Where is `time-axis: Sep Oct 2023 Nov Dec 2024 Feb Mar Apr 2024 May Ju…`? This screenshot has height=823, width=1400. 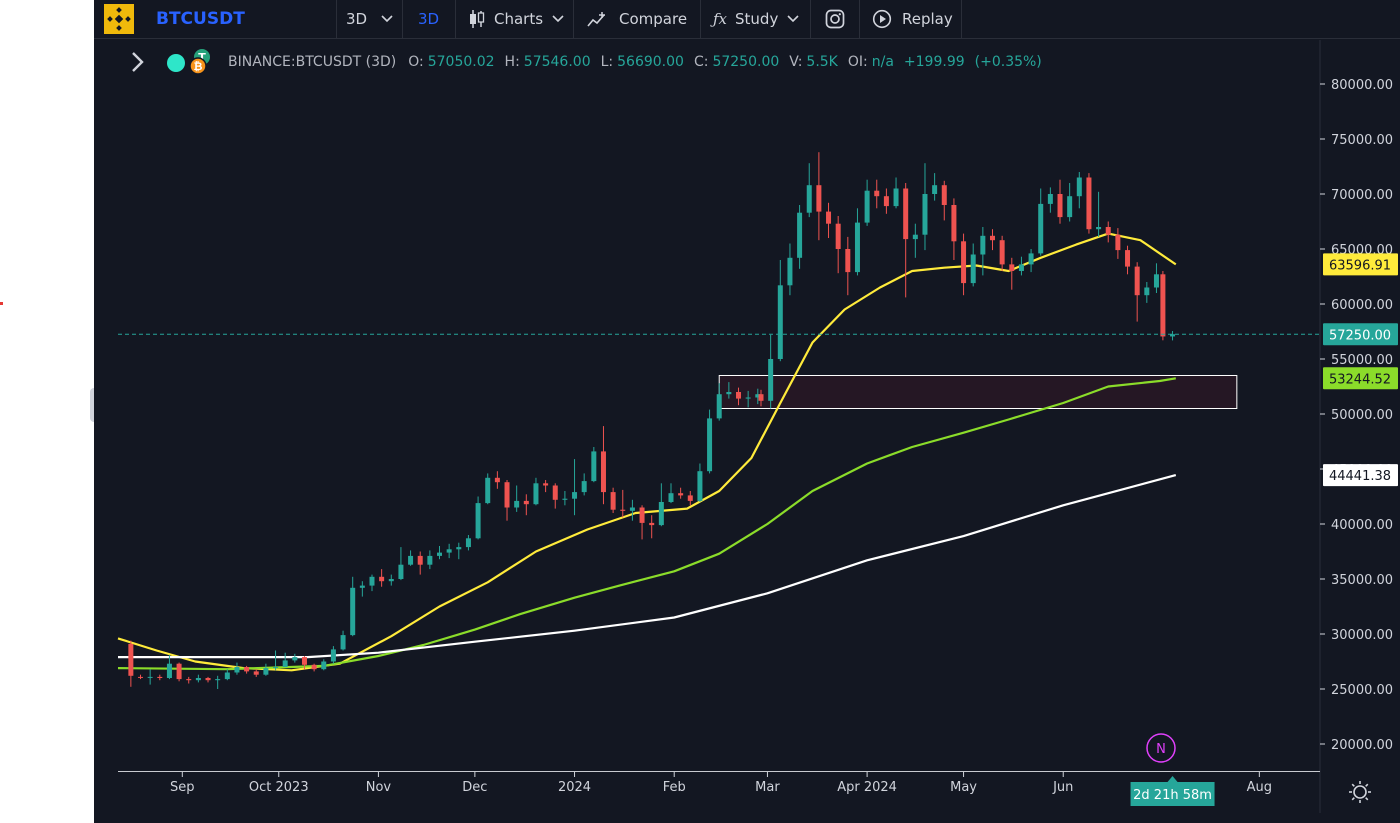
time-axis: Sep Oct 2023 Nov Dec 2024 Feb Mar Apr 2024 May Ju… is located at coordinates (721, 783).